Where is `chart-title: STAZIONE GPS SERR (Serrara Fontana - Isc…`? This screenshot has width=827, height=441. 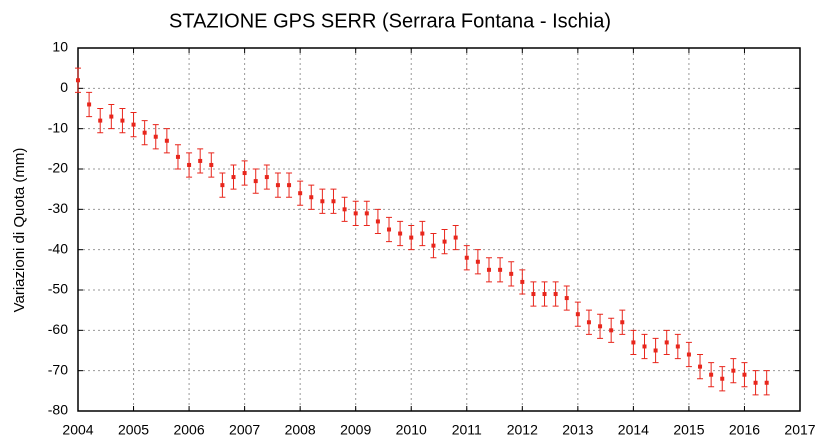
chart-title: STAZIONE GPS SERR (Serrara Fontana - Isc… is located at coordinates (390, 21).